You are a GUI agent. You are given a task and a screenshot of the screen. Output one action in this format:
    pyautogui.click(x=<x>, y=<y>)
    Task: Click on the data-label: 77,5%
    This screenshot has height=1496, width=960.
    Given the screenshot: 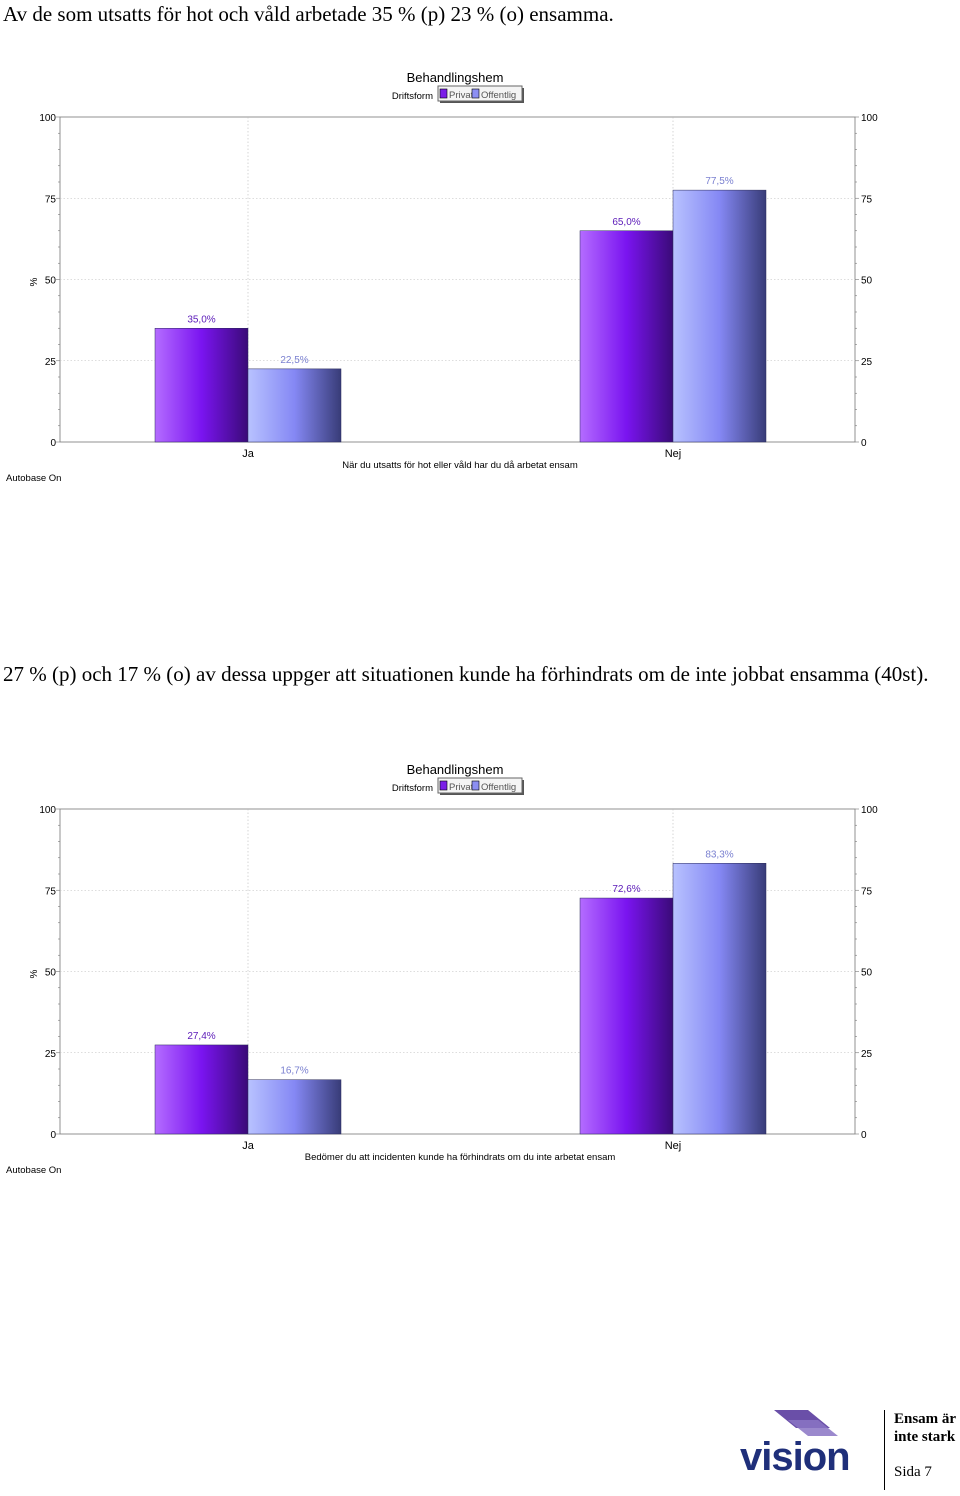 What is the action you would take?
    pyautogui.click(x=719, y=181)
    